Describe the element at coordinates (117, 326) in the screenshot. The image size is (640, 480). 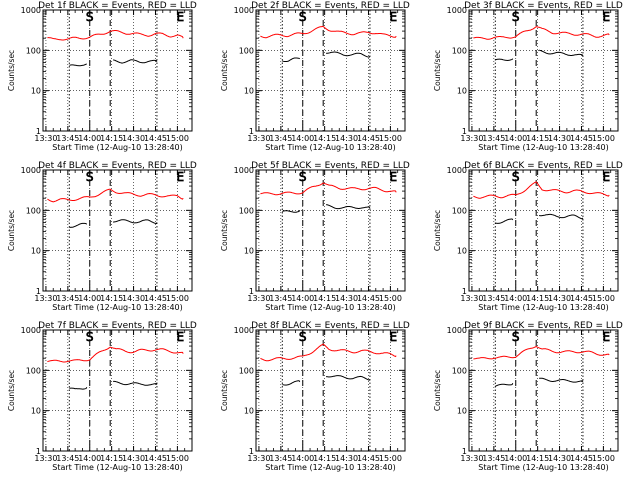
I see `panel-title: Det 7f BLACK = Events, RED = LLD` at that location.